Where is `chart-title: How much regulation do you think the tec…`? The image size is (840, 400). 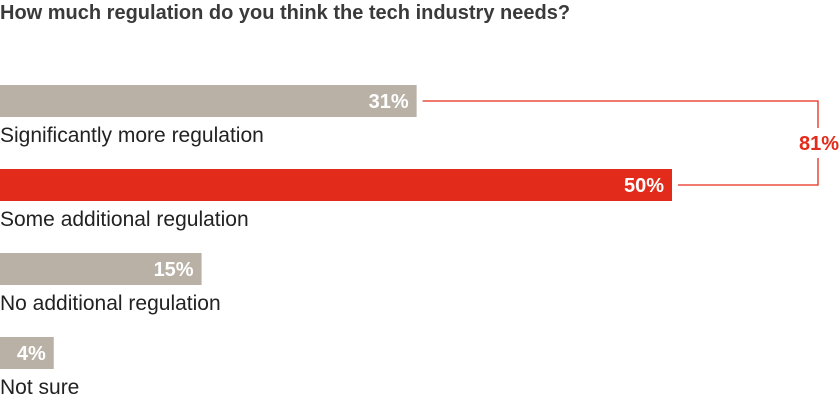 chart-title: How much regulation do you think the tec… is located at coordinates (285, 13).